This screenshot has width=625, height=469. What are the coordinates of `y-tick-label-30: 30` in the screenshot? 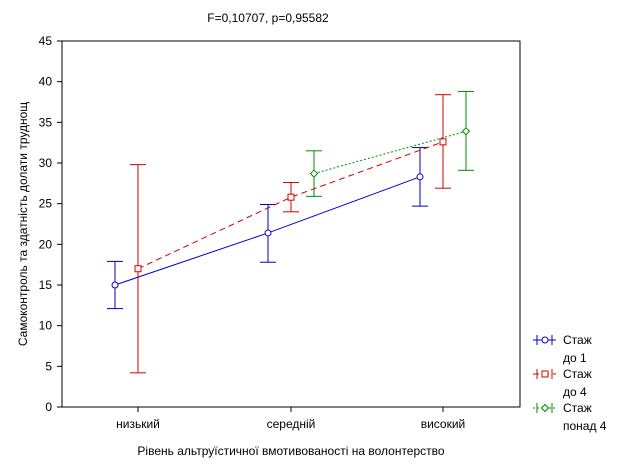 It's located at (46, 163).